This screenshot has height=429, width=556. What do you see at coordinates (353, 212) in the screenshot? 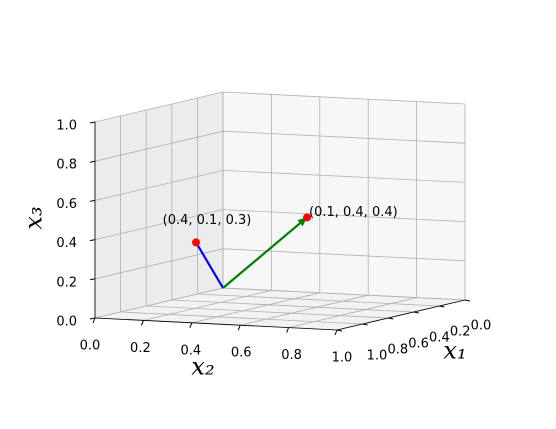
I see `point-label: (0.1, 0.4, 0.4)` at bounding box center [353, 212].